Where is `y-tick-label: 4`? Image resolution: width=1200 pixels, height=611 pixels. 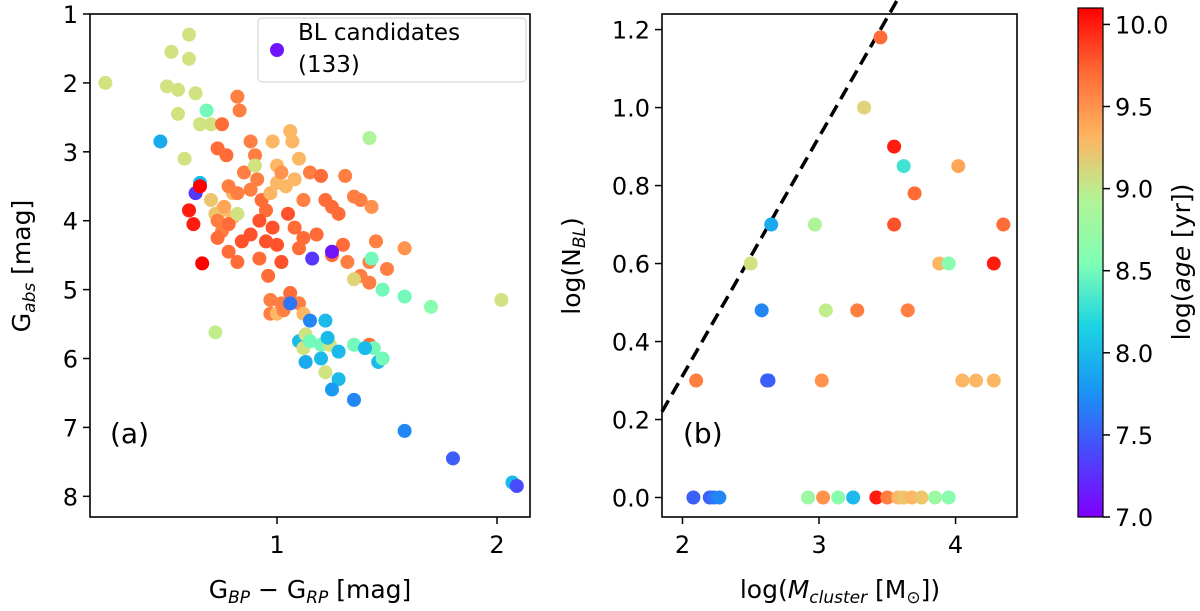
y-tick-label: 4 is located at coordinates (70, 222).